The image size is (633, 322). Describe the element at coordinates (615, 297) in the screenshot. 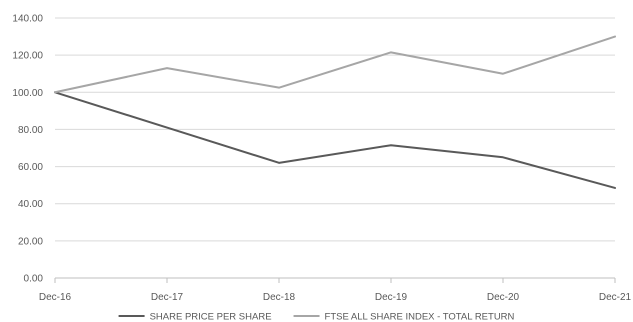

I see `x-tick-label: Dec-21` at that location.